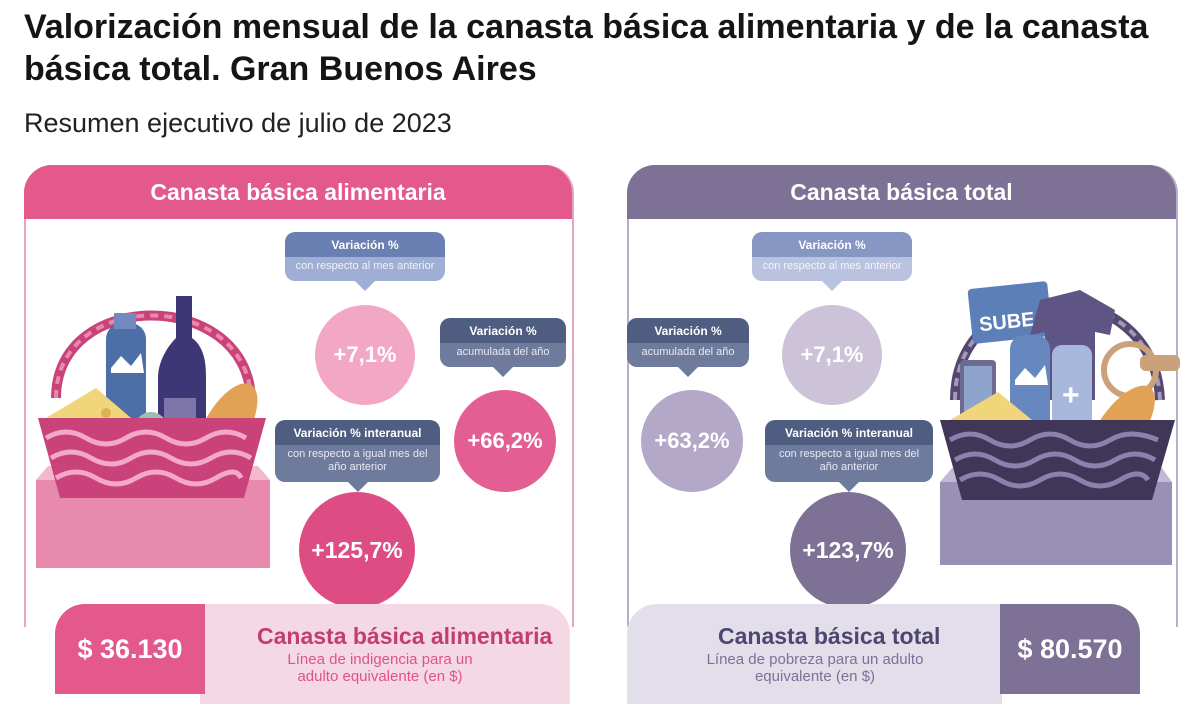 This screenshot has height=704, width=1200. What do you see at coordinates (1070, 649) in the screenshot?
I see `cbt-amount: $ 80.570` at bounding box center [1070, 649].